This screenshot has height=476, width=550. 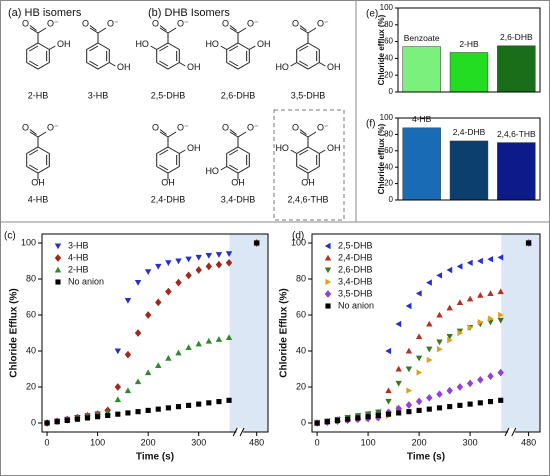 I want to click on y-axis-label: Chloride Efflux (%), so click(x=284, y=332).